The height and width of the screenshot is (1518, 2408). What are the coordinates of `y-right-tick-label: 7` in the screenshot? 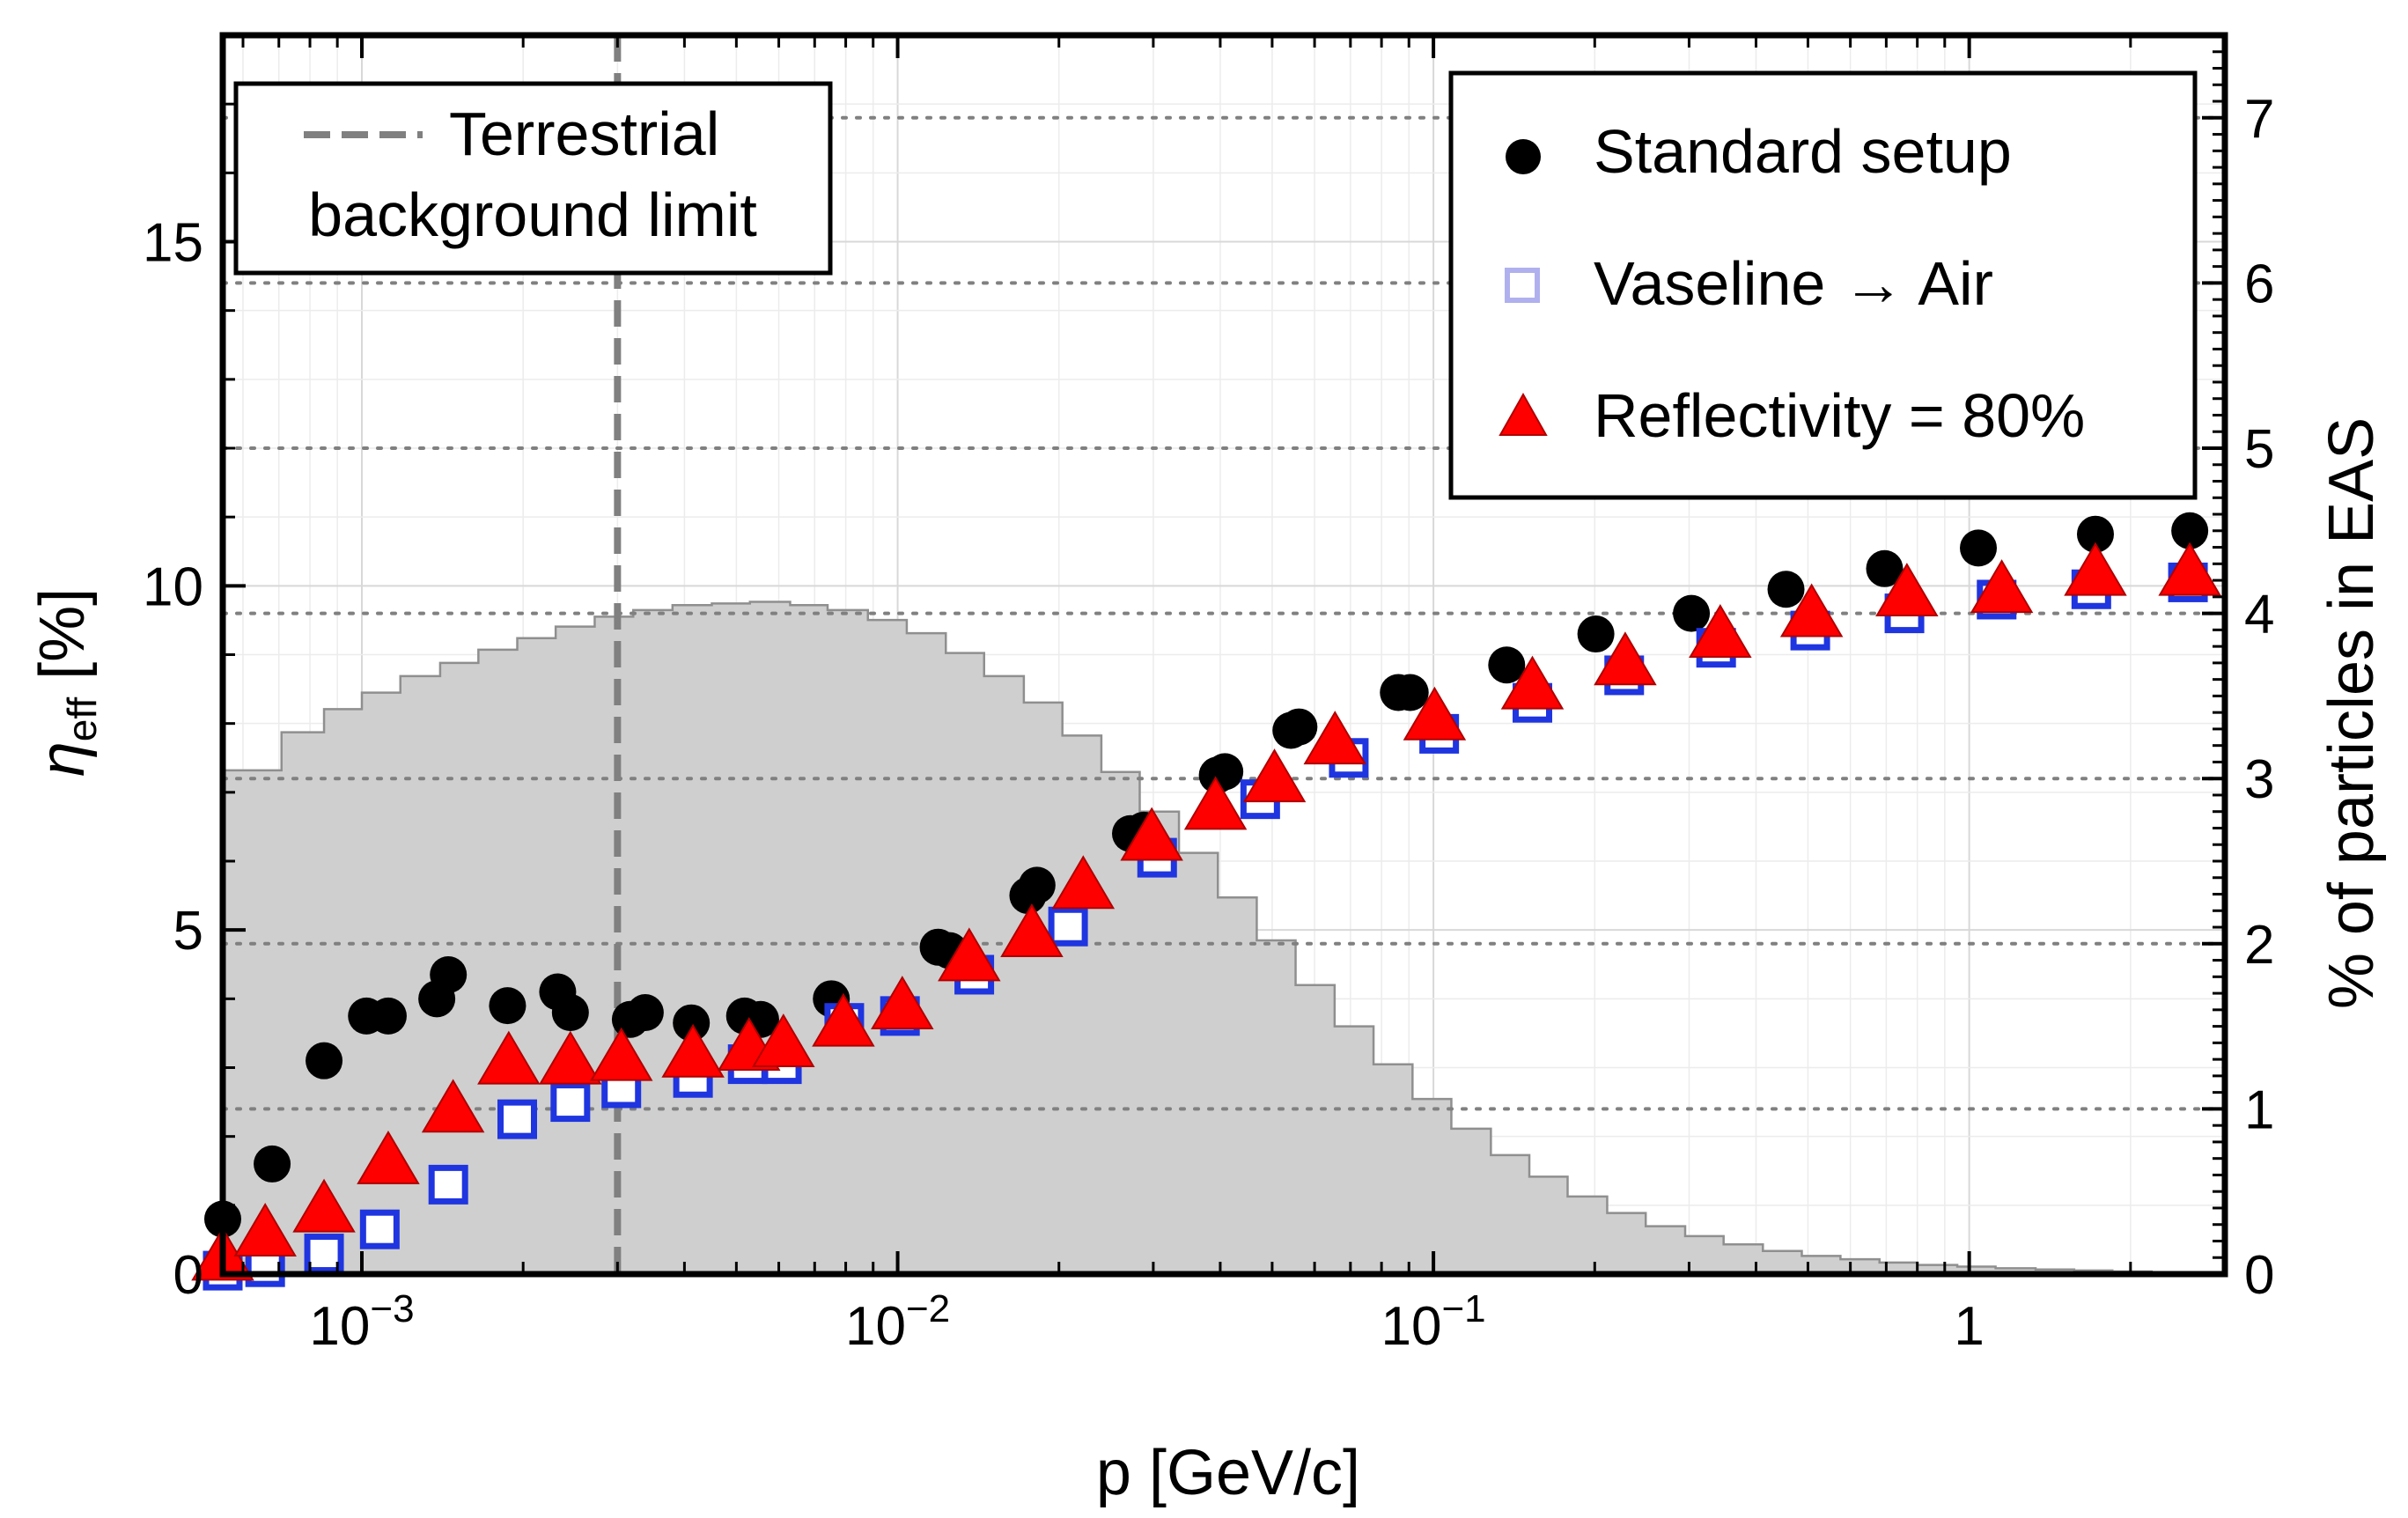 It's located at (2259, 119).